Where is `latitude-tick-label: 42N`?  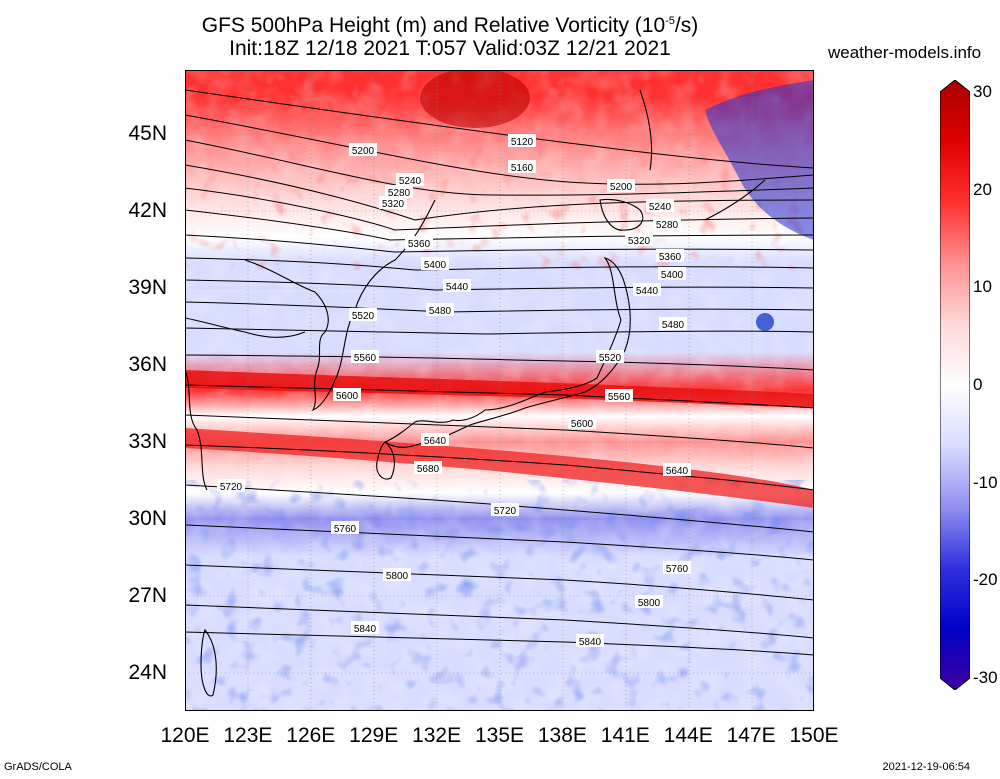
latitude-tick-label: 42N is located at coordinates (147, 211).